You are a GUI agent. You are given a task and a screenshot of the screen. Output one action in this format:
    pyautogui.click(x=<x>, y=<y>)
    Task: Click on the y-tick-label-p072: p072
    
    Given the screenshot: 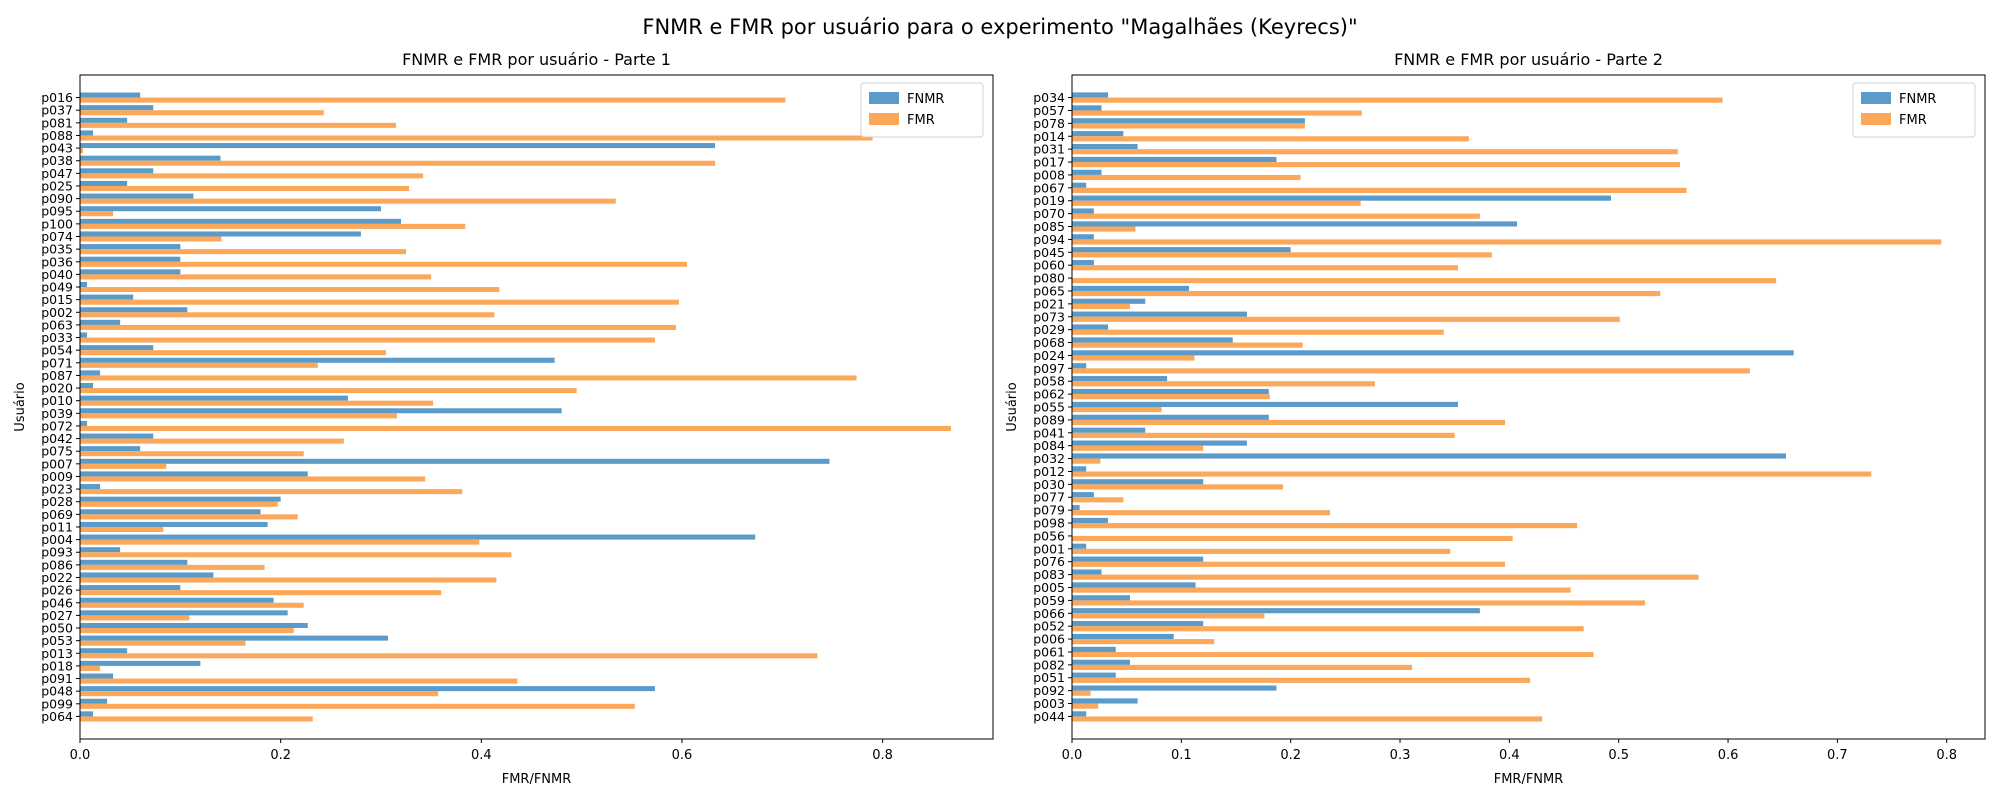 What is the action you would take?
    pyautogui.click(x=57, y=425)
    